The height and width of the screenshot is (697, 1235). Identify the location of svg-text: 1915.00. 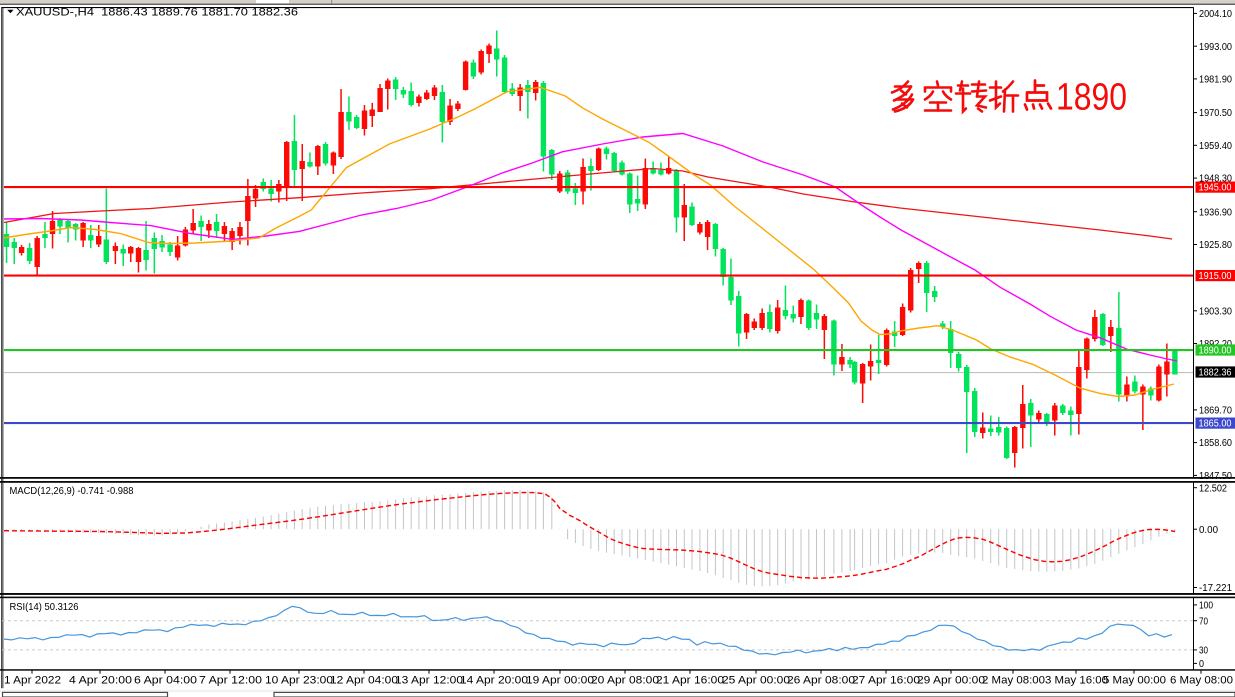
(1215, 276).